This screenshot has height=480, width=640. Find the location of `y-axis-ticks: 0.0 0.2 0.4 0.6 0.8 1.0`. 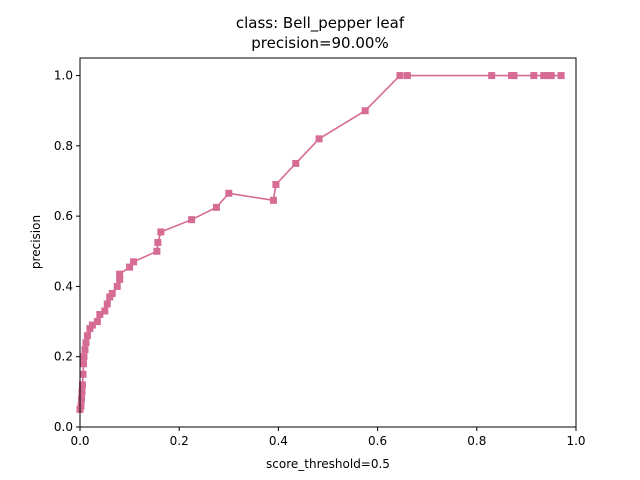

y-axis-ticks: 0.0 0.2 0.4 0.6 0.8 1.0 is located at coordinates (67, 251).